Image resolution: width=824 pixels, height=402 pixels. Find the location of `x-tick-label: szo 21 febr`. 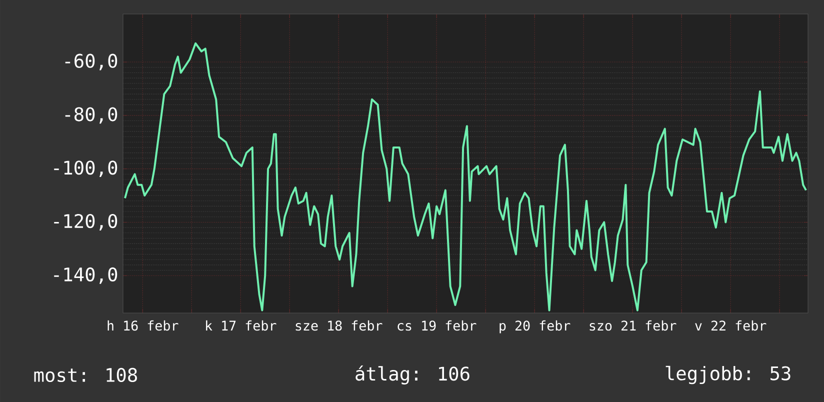

x-tick-label: szo 21 febr is located at coordinates (633, 325).